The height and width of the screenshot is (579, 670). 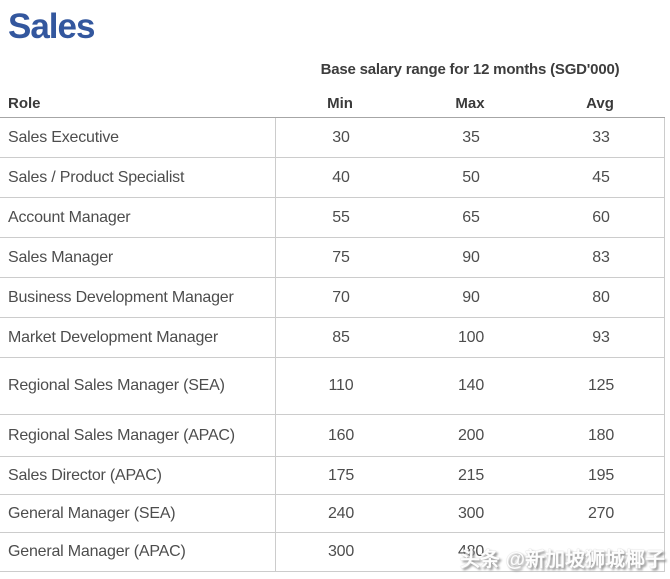 What do you see at coordinates (51, 26) in the screenshot?
I see `page-title: Sales` at bounding box center [51, 26].